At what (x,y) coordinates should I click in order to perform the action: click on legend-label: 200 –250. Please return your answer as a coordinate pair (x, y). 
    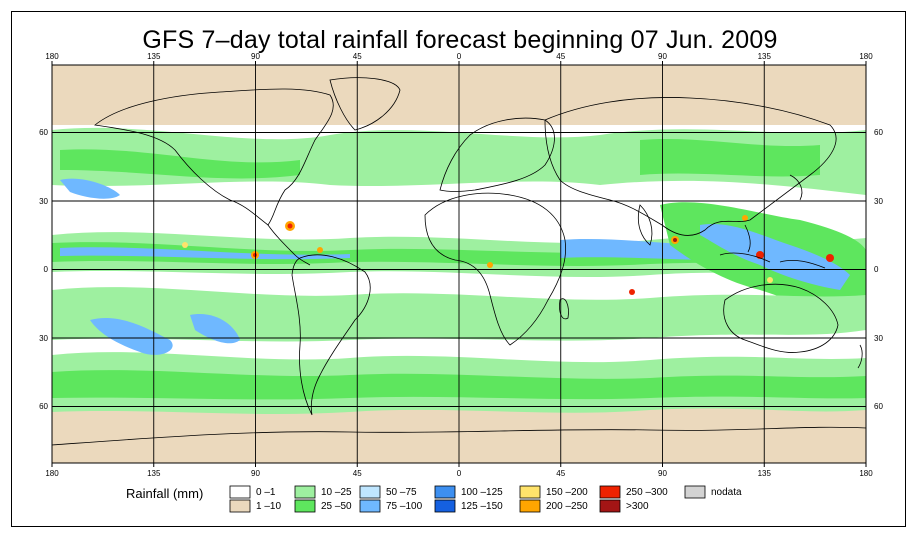
    Looking at the image, I should click on (567, 506).